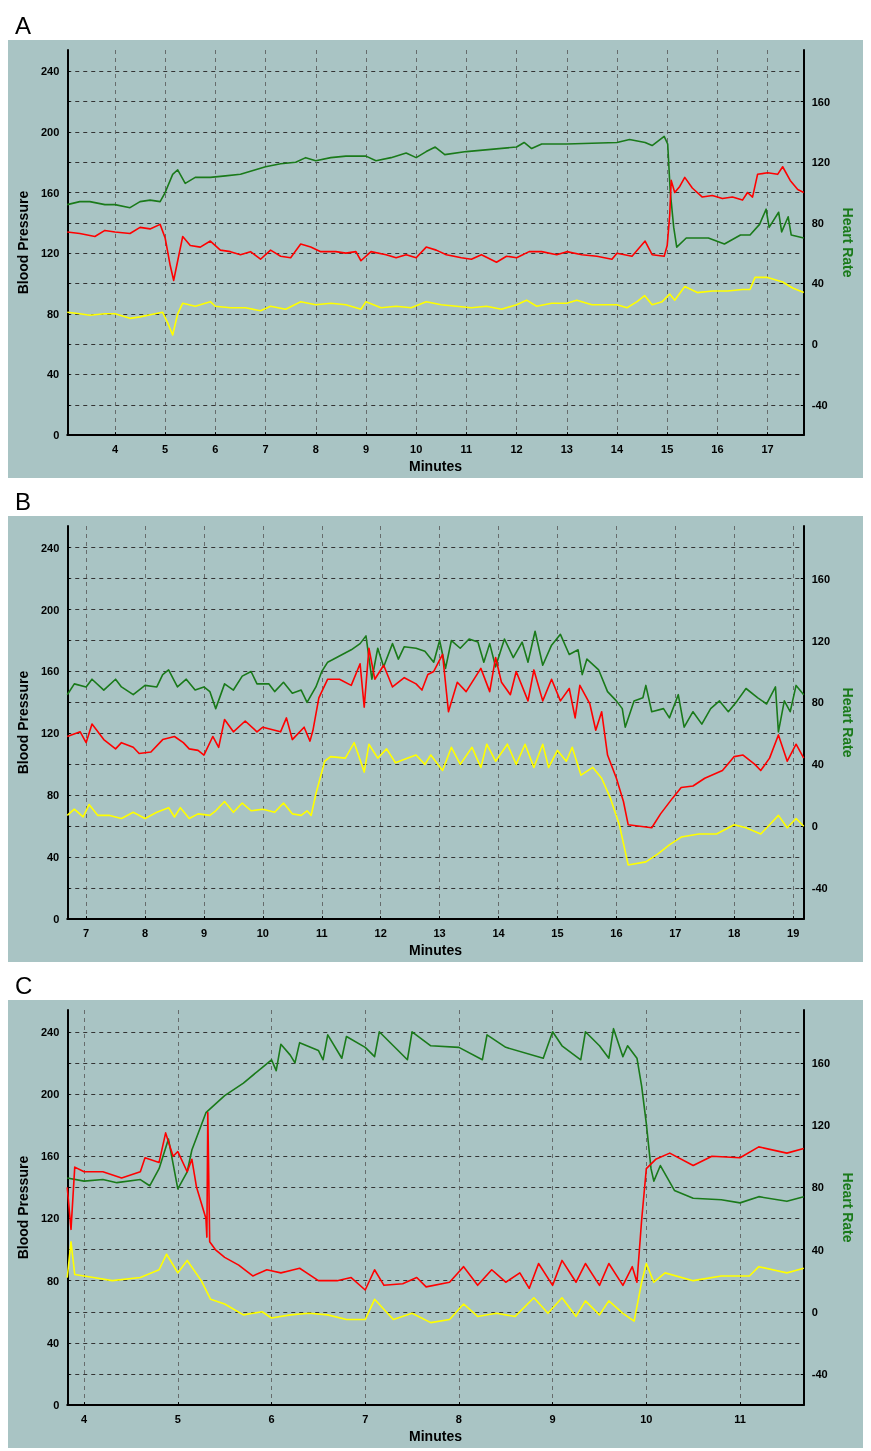 This screenshot has width=871, height=1451. Describe the element at coordinates (24, 985) in the screenshot. I see `chart-title: C` at that location.